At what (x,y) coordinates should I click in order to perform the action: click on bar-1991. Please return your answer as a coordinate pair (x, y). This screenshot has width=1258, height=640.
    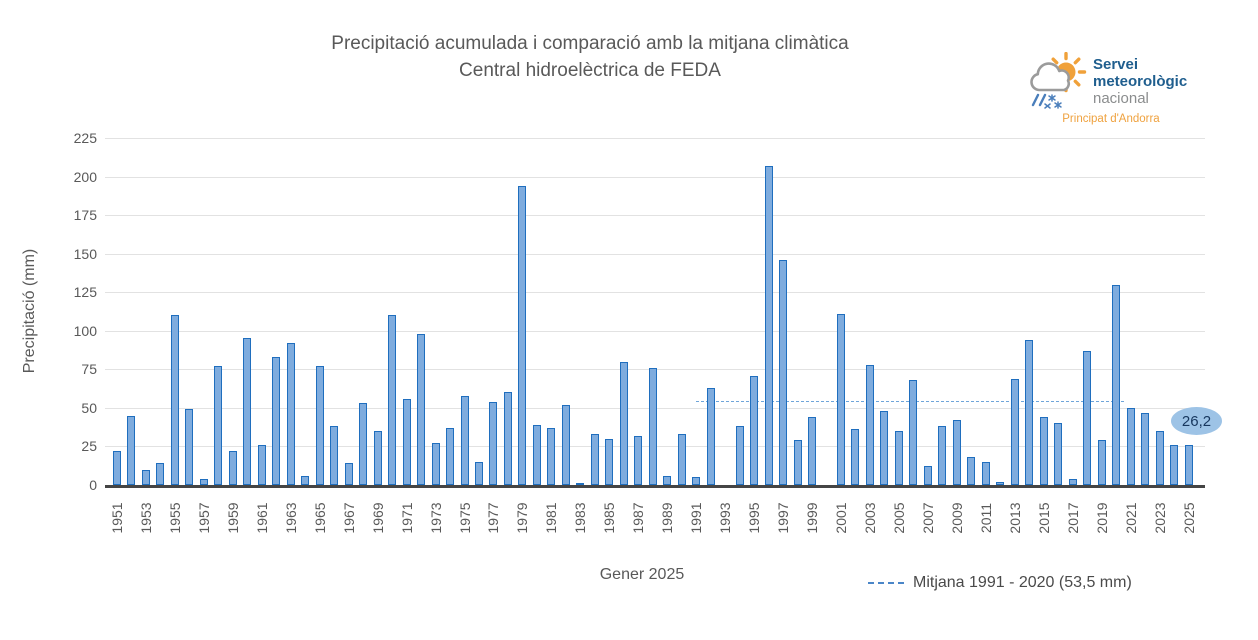
    Looking at the image, I should click on (696, 481).